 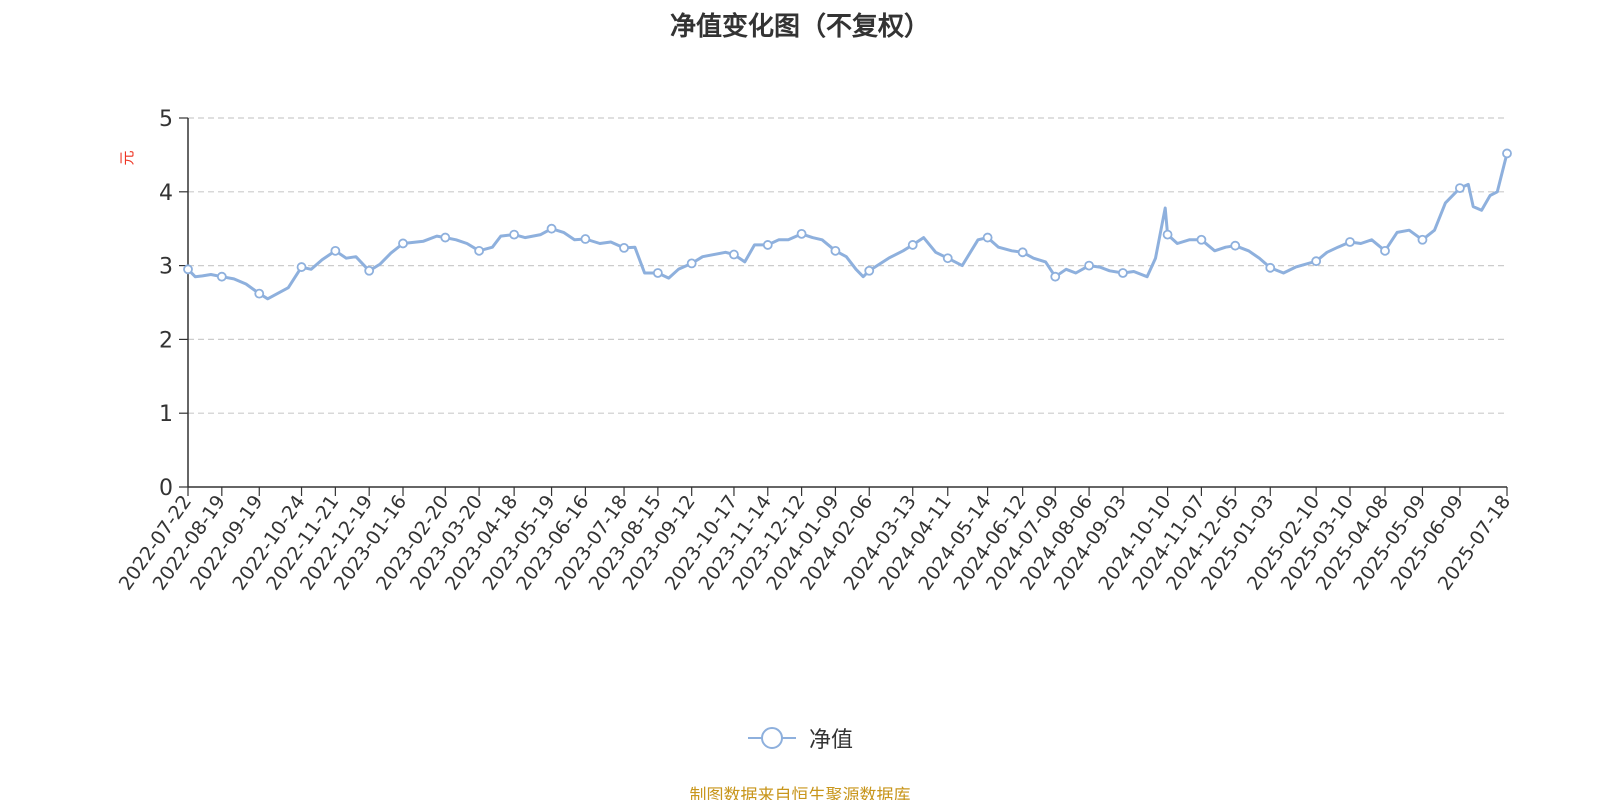 What do you see at coordinates (771, 738) in the screenshot?
I see `legend-line-circle-icon` at bounding box center [771, 738].